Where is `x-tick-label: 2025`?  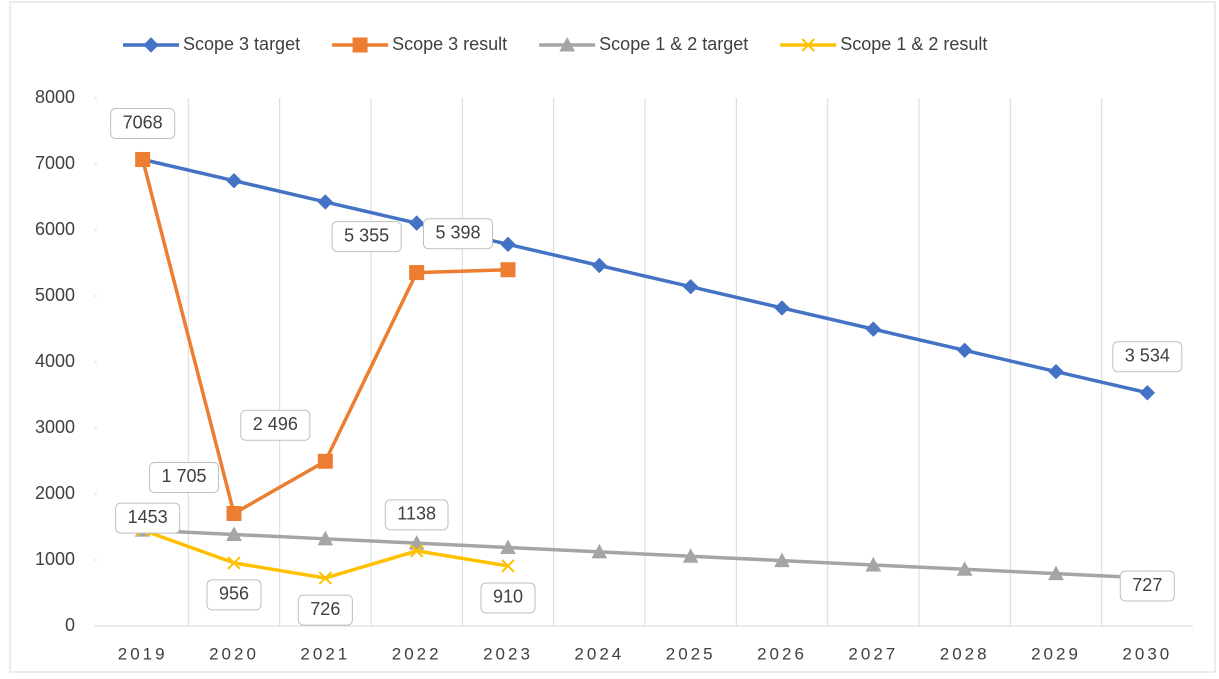
x-tick-label: 2025 is located at coordinates (691, 653).